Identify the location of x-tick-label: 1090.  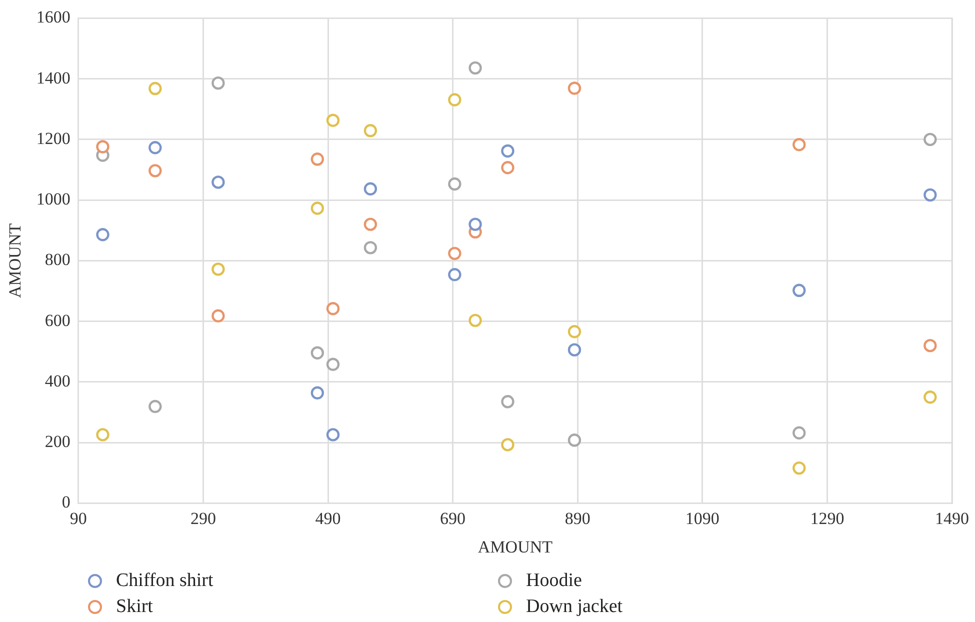
(702, 518).